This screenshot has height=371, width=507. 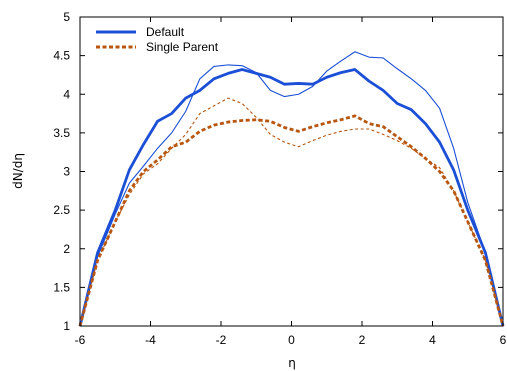 I want to click on x-tick-label: 6, so click(x=503, y=340).